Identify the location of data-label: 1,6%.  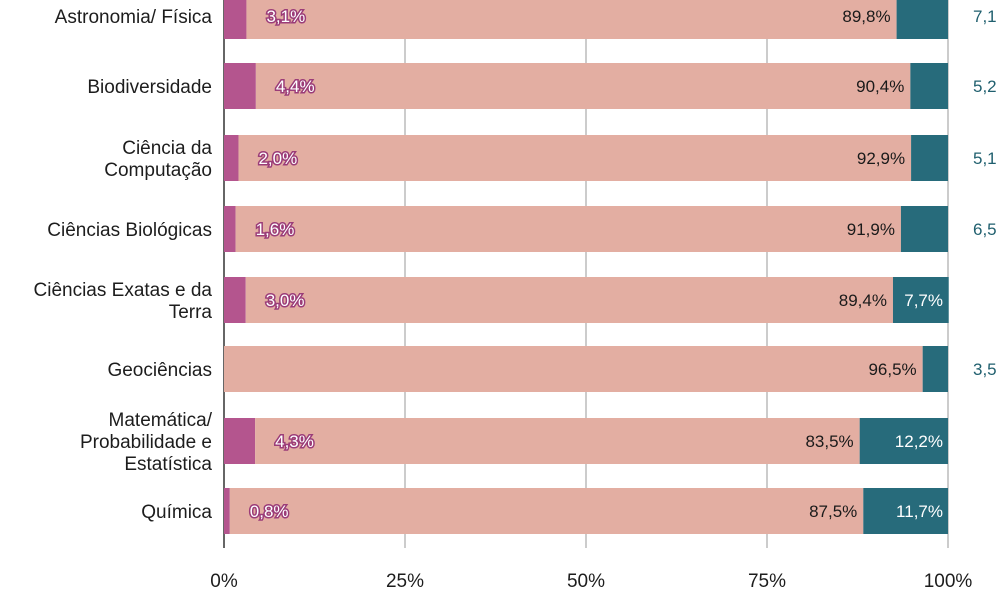
(275, 229).